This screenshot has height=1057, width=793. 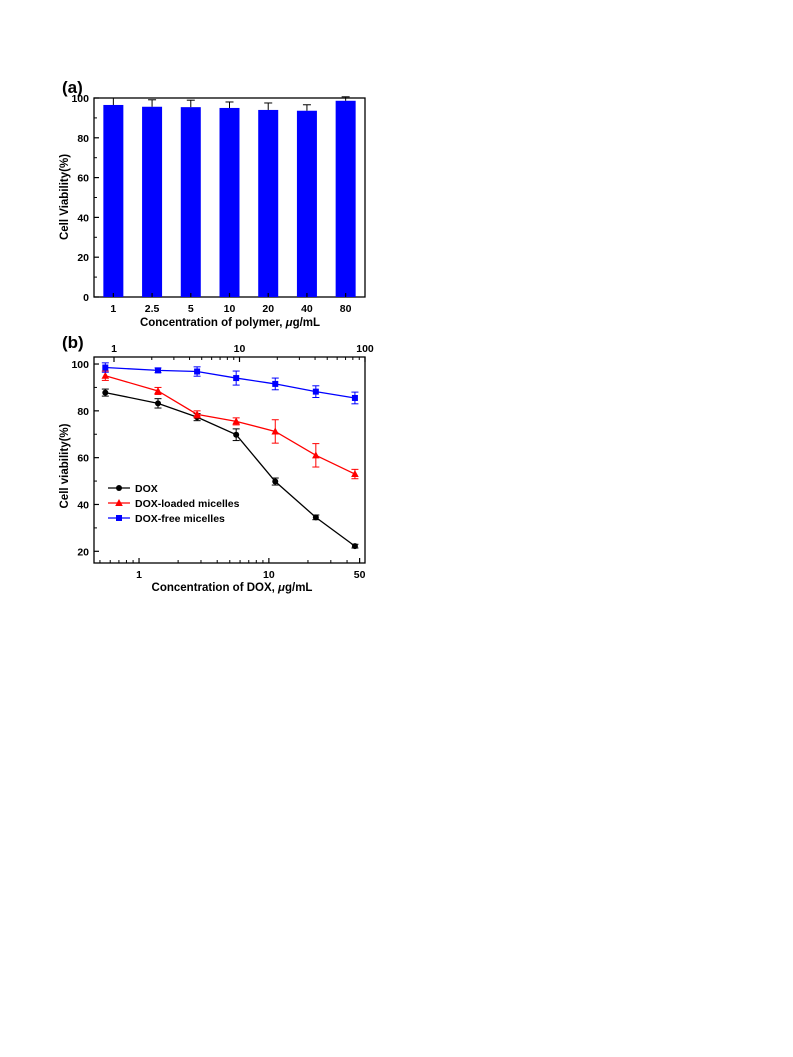 I want to click on panel-a-label: (a), so click(x=72, y=87).